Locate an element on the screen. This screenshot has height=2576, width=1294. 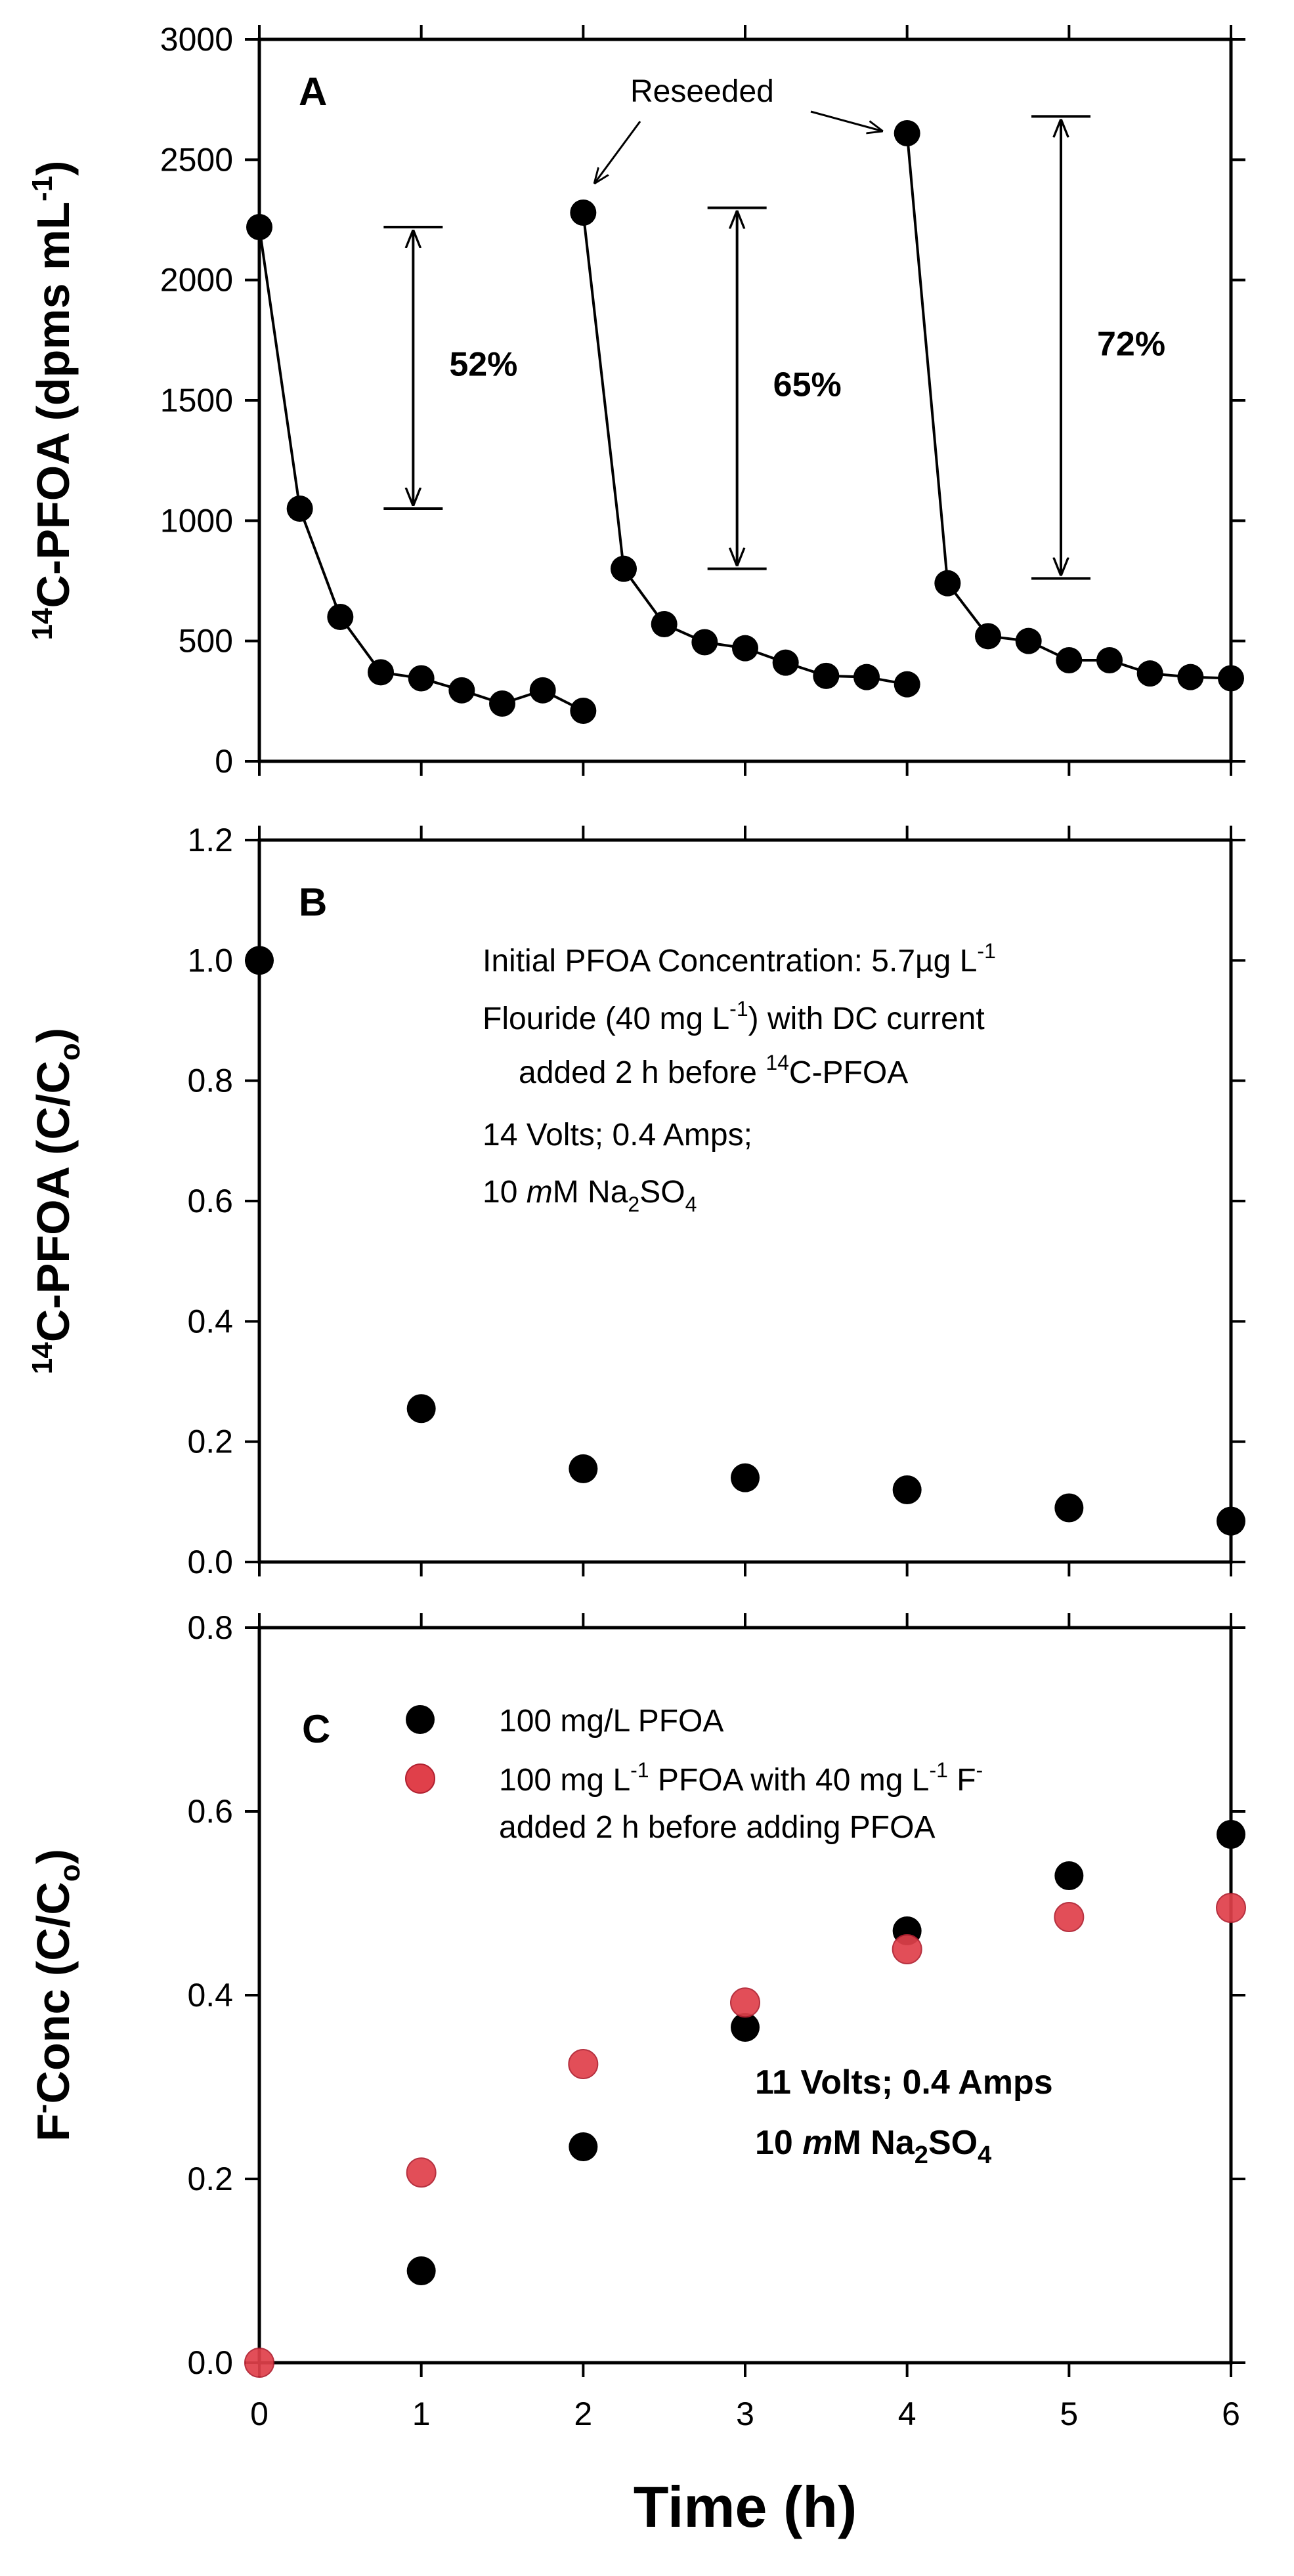
panel-b-annotation-line1: Initial PFOA Concentration: 5.7µg L-1 is located at coordinates (739, 959).